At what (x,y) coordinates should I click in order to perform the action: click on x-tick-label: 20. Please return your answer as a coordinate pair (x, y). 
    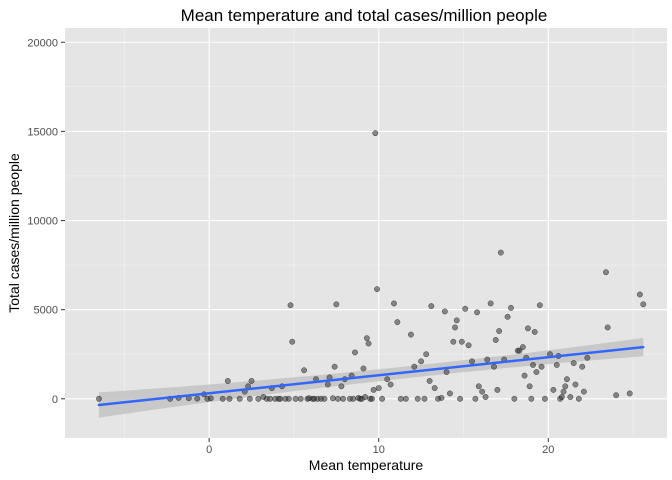
    Looking at the image, I should click on (548, 450).